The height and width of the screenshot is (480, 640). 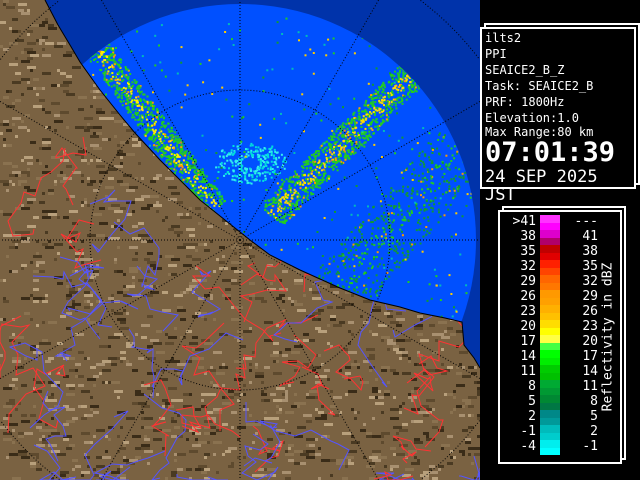 I want to click on legend-low-label: 14, so click(x=528, y=356).